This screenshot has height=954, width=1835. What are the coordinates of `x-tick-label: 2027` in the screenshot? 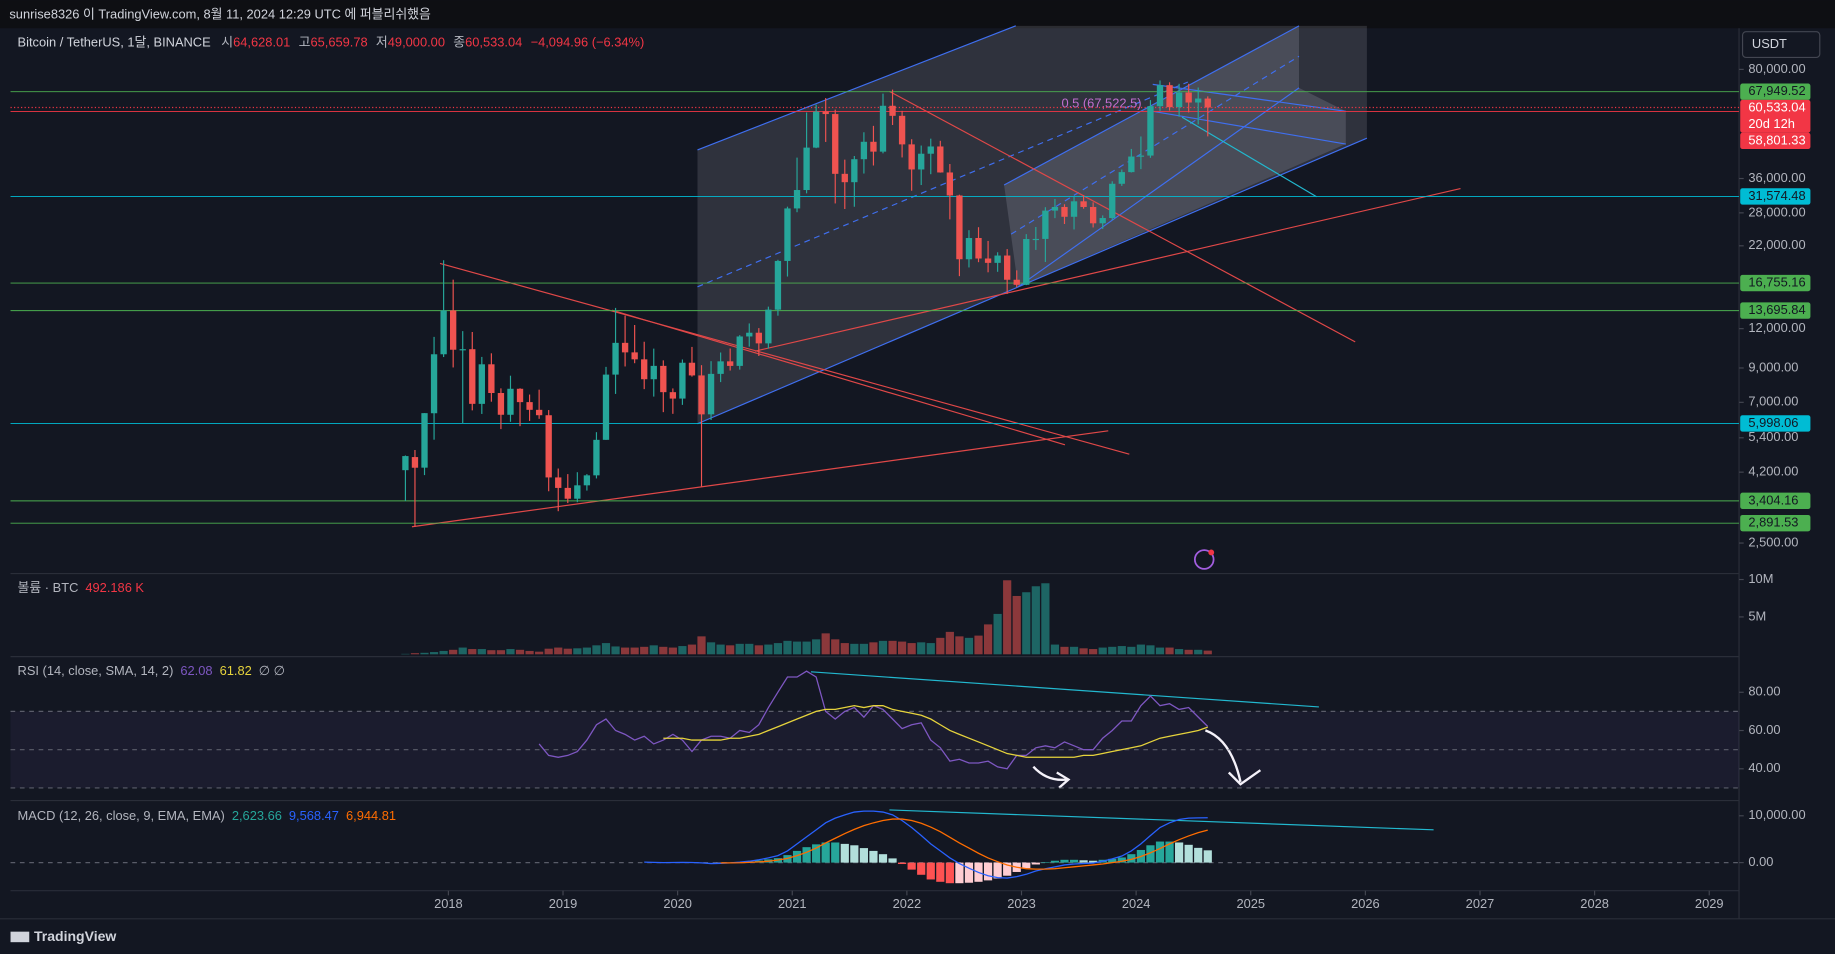 It's located at (1480, 903).